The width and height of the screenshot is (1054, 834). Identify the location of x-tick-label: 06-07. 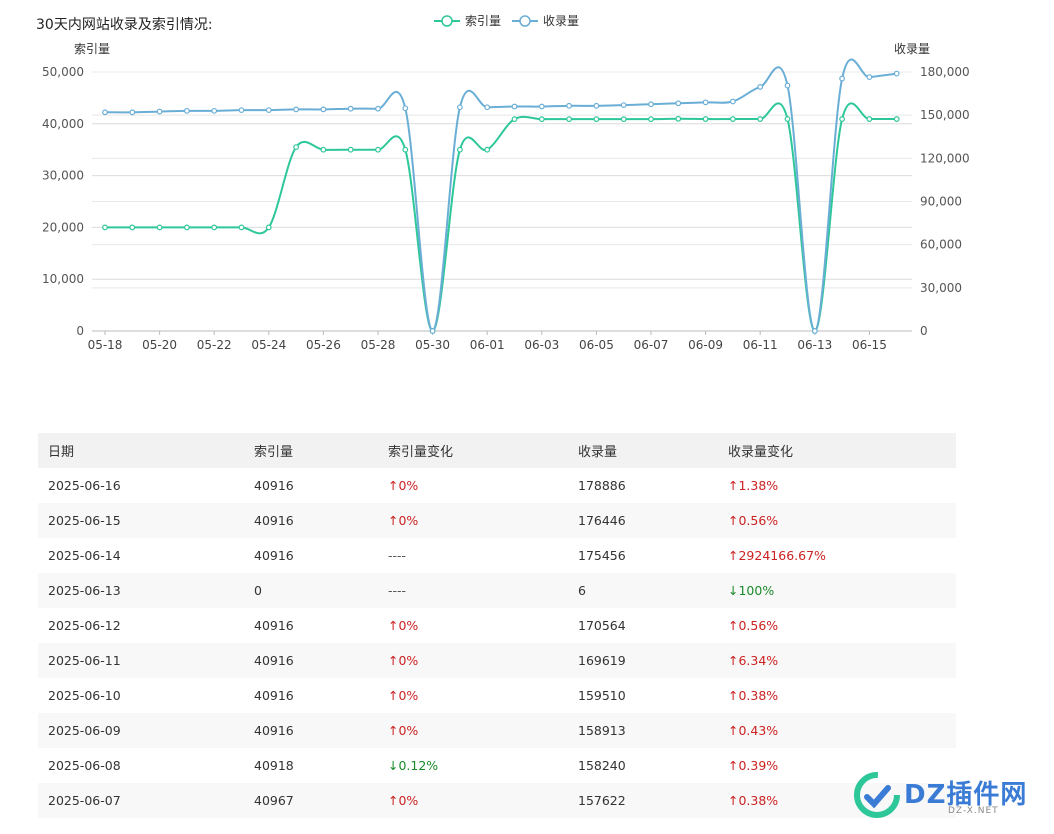
(651, 345).